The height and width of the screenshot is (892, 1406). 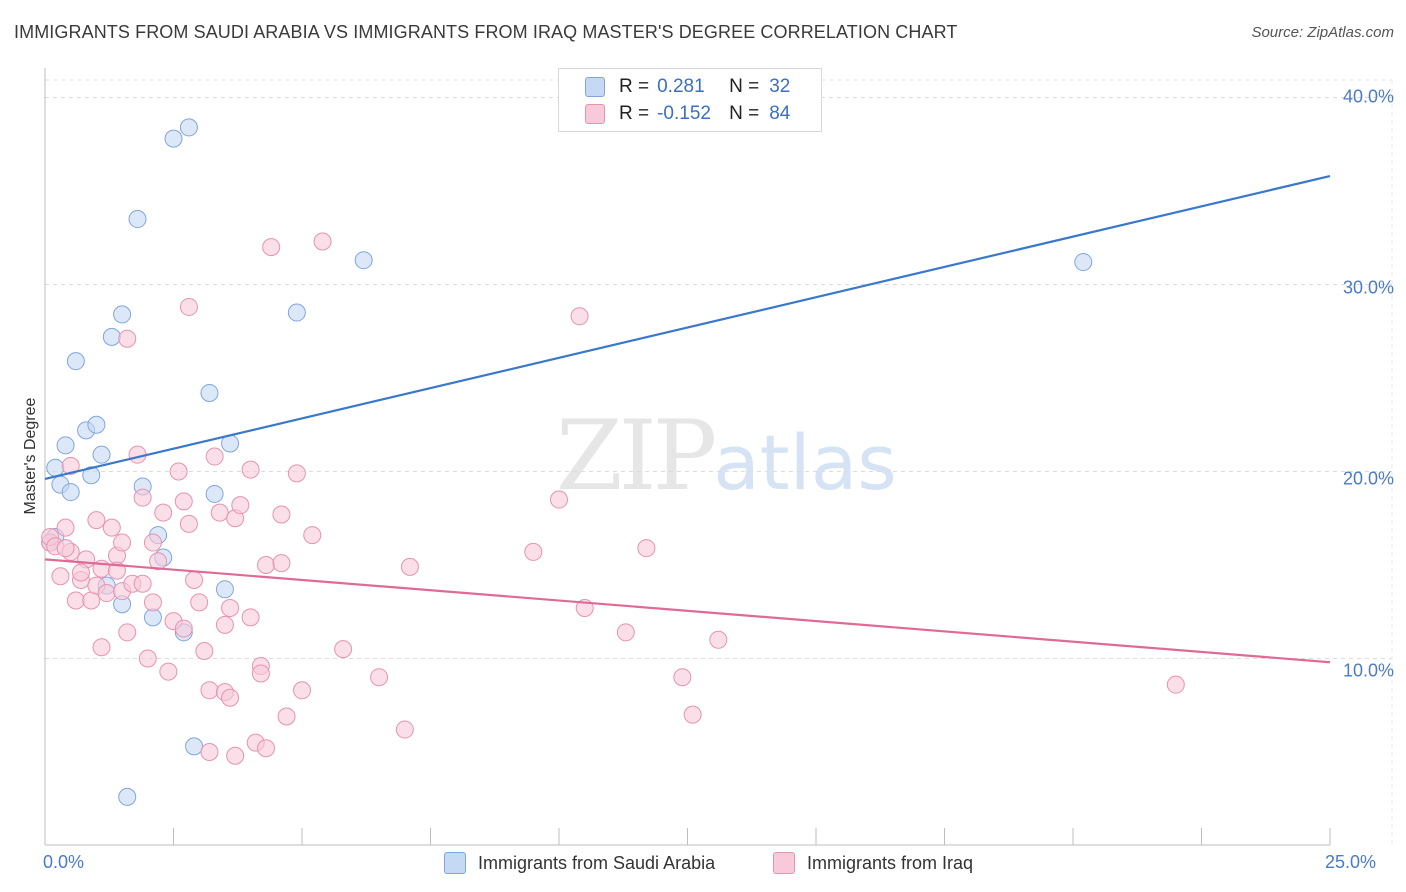 I want to click on saudi-legend-swatch, so click(x=455, y=863).